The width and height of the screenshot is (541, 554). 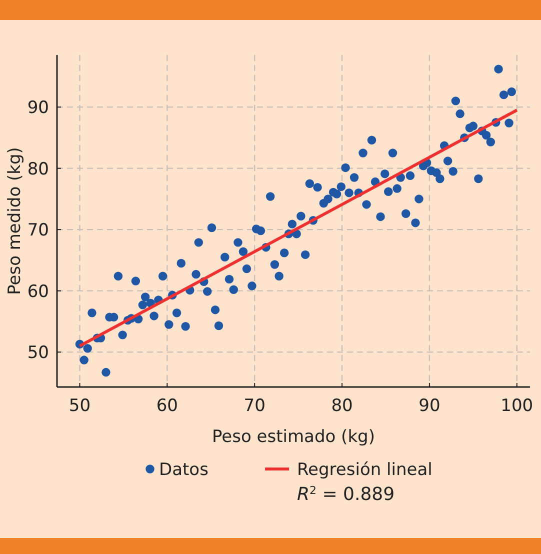 I want to click on x-tick-label: 80, so click(x=342, y=406).